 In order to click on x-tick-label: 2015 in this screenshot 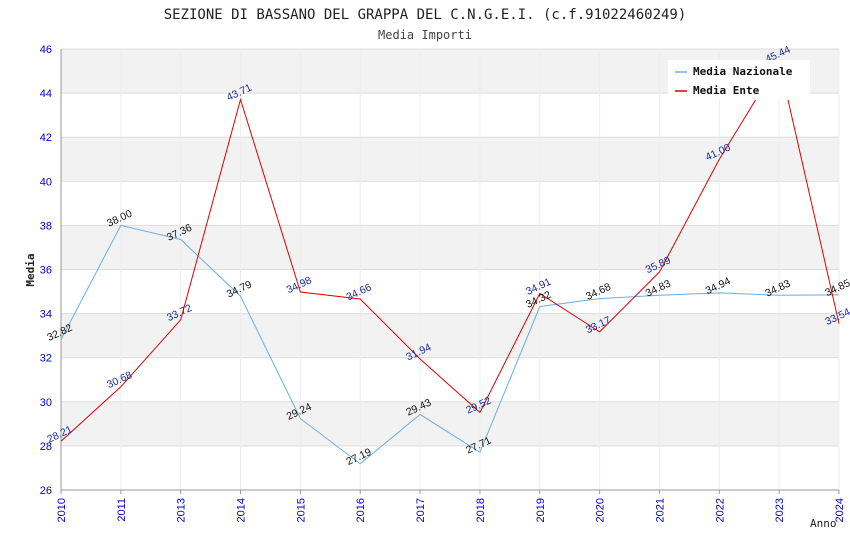, I will do `click(301, 510)`.